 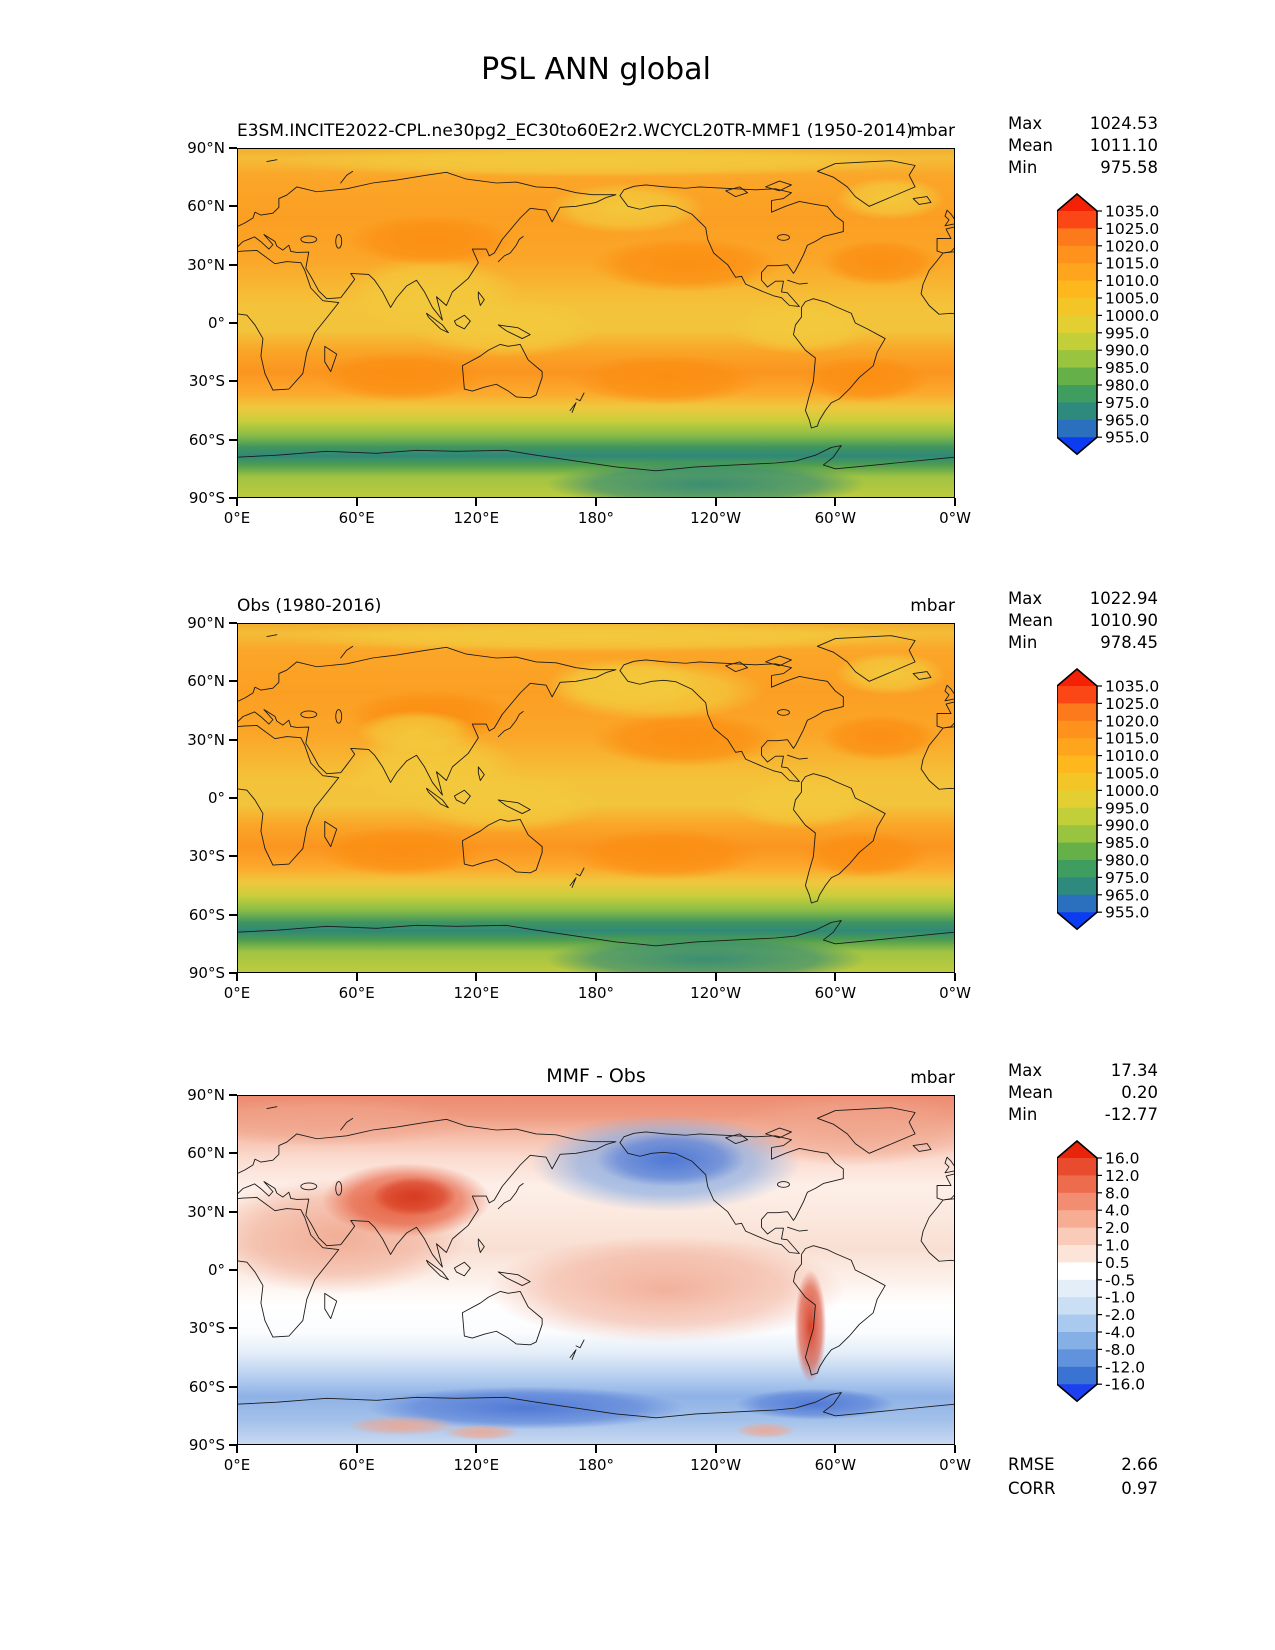 What do you see at coordinates (356, 993) in the screenshot?
I see `x-tick-label: 60°E` at bounding box center [356, 993].